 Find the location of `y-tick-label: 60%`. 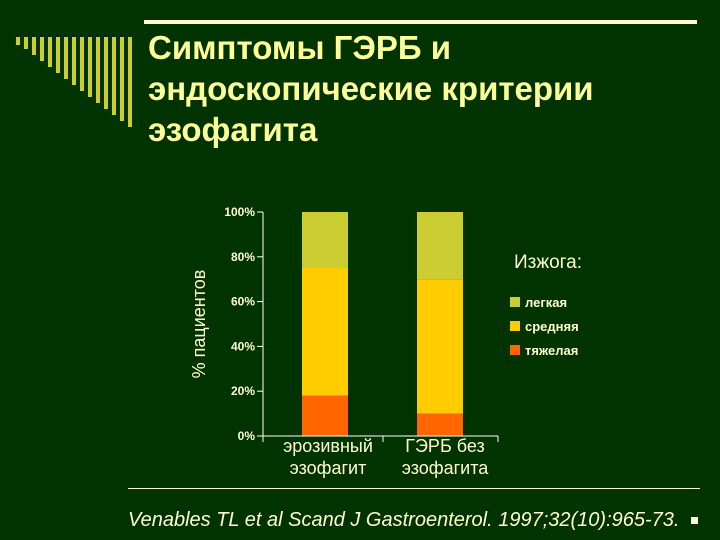

y-tick-label: 60% is located at coordinates (243, 302).